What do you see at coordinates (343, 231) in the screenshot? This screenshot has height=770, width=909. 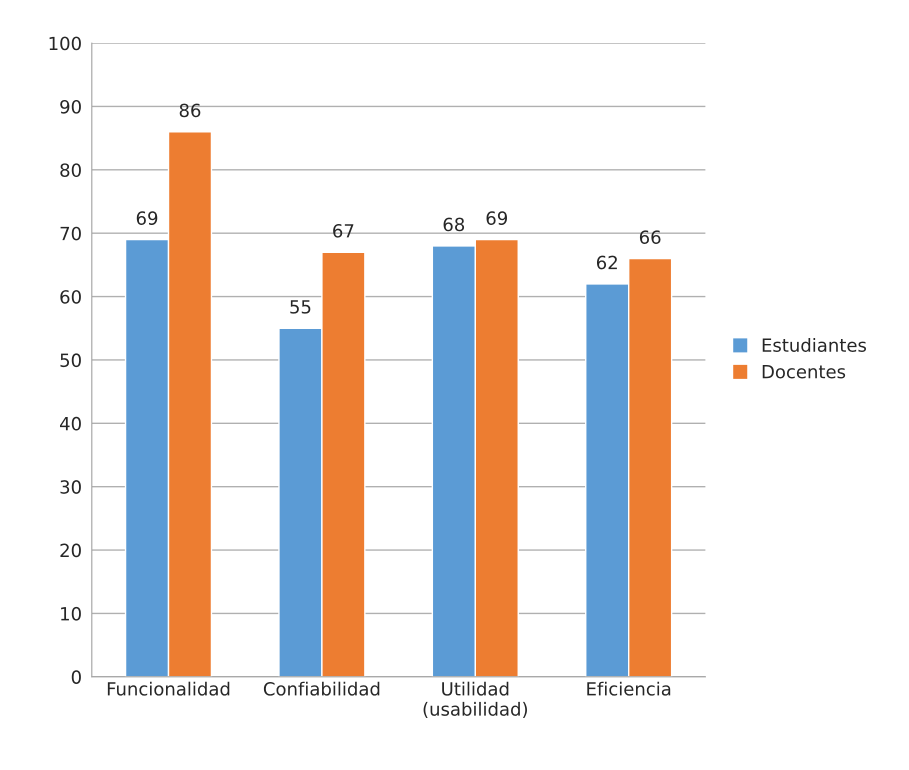 I see `data-label: 67` at bounding box center [343, 231].